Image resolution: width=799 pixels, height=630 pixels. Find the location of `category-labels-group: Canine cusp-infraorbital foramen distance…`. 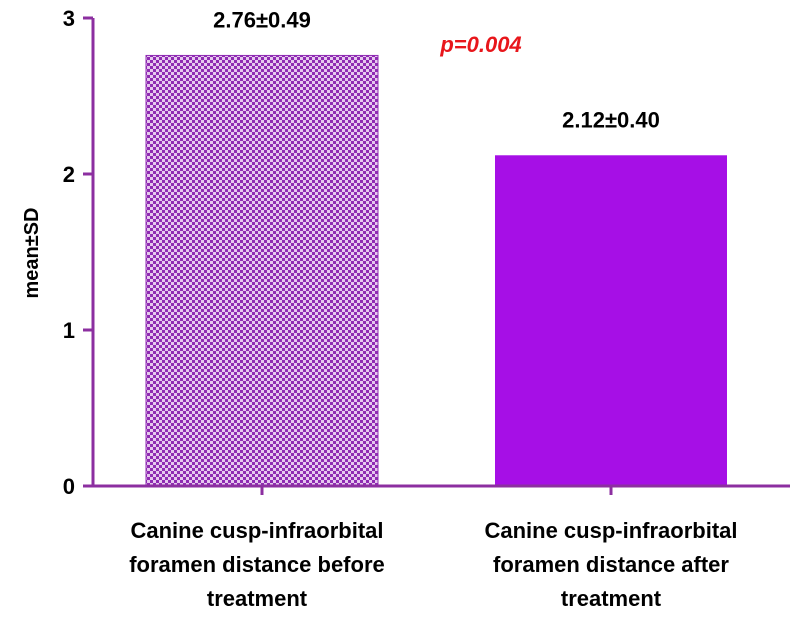

category-labels-group: Canine cusp-infraorbital foramen distance… is located at coordinates (433, 564).